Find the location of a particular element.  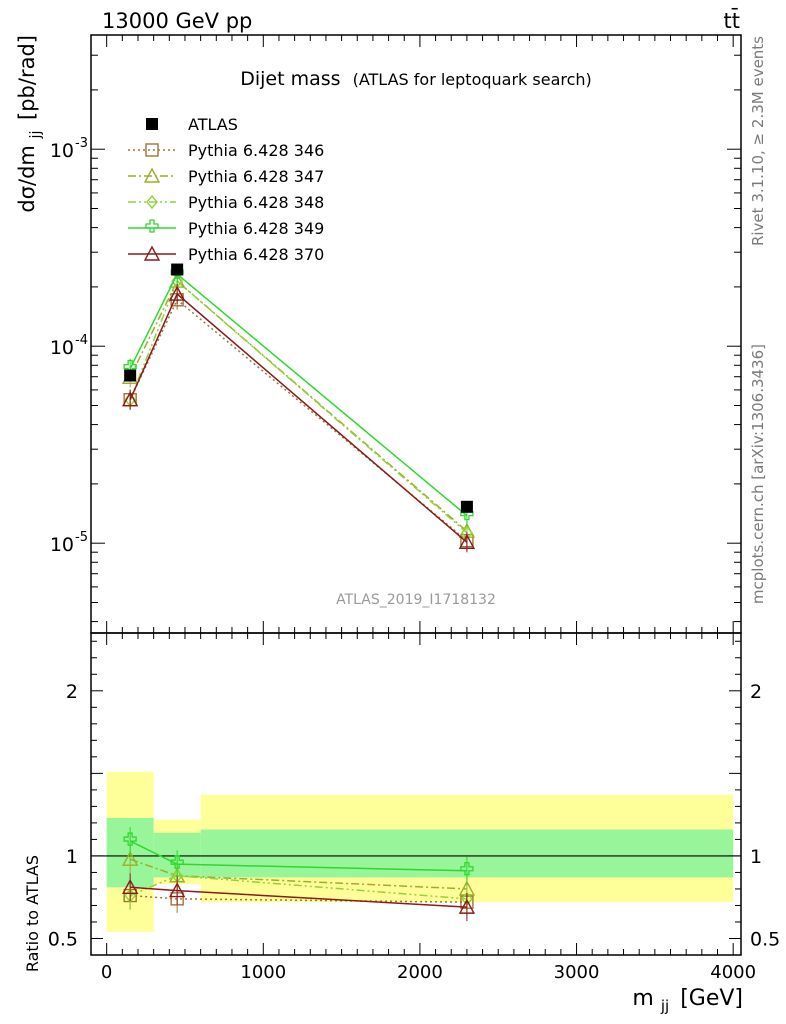

x-axis-label-sub: jj is located at coordinates (664, 1006).